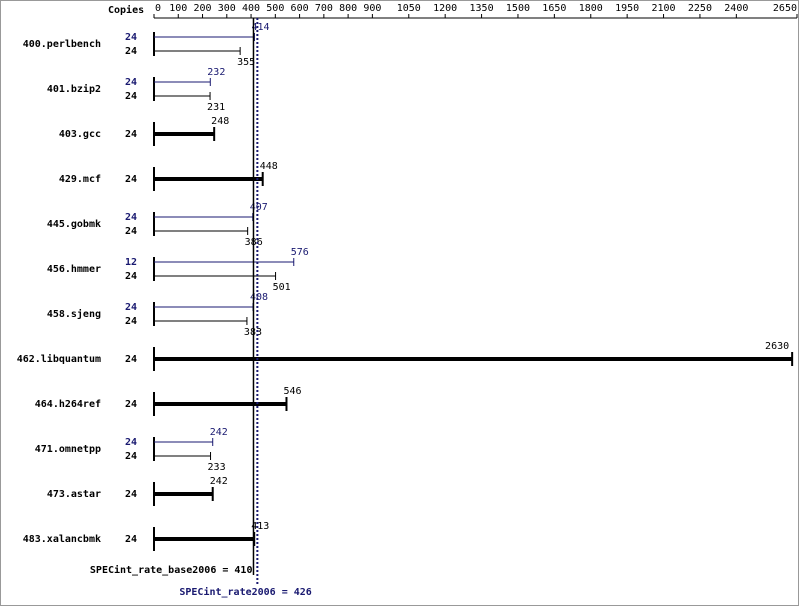 The height and width of the screenshot is (606, 799). What do you see at coordinates (518, 8) in the screenshot?
I see `x-tick-label: 1500` at bounding box center [518, 8].